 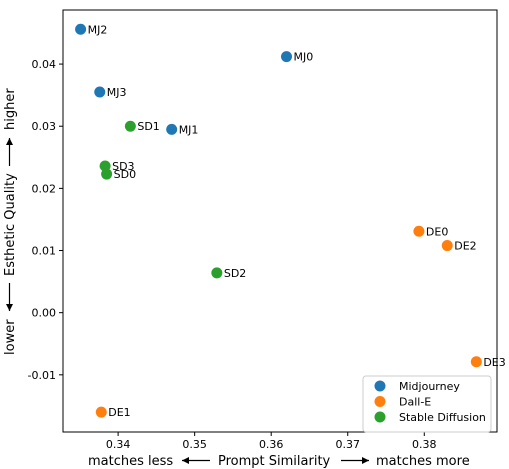 I want to click on x-axis-label-right: matches more, so click(x=423, y=461).